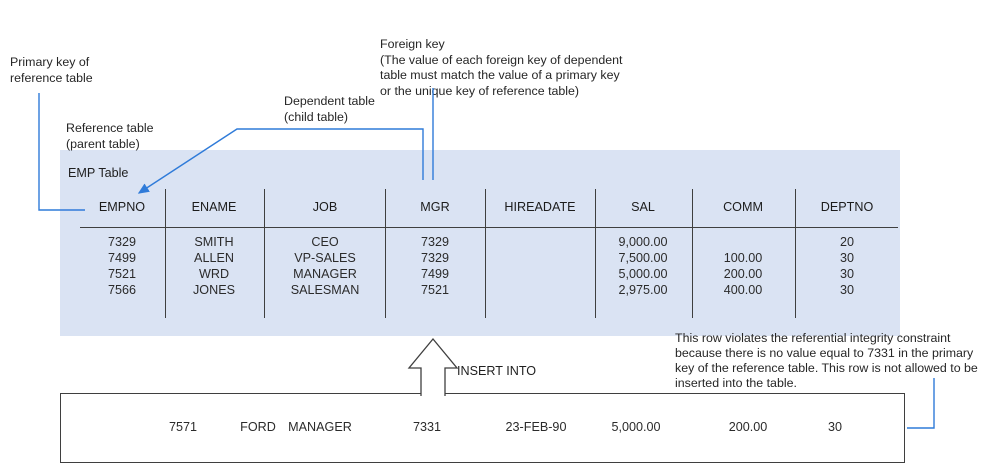 The image size is (1002, 473). What do you see at coordinates (98, 173) in the screenshot?
I see `emp-table-title: EMP Table` at bounding box center [98, 173].